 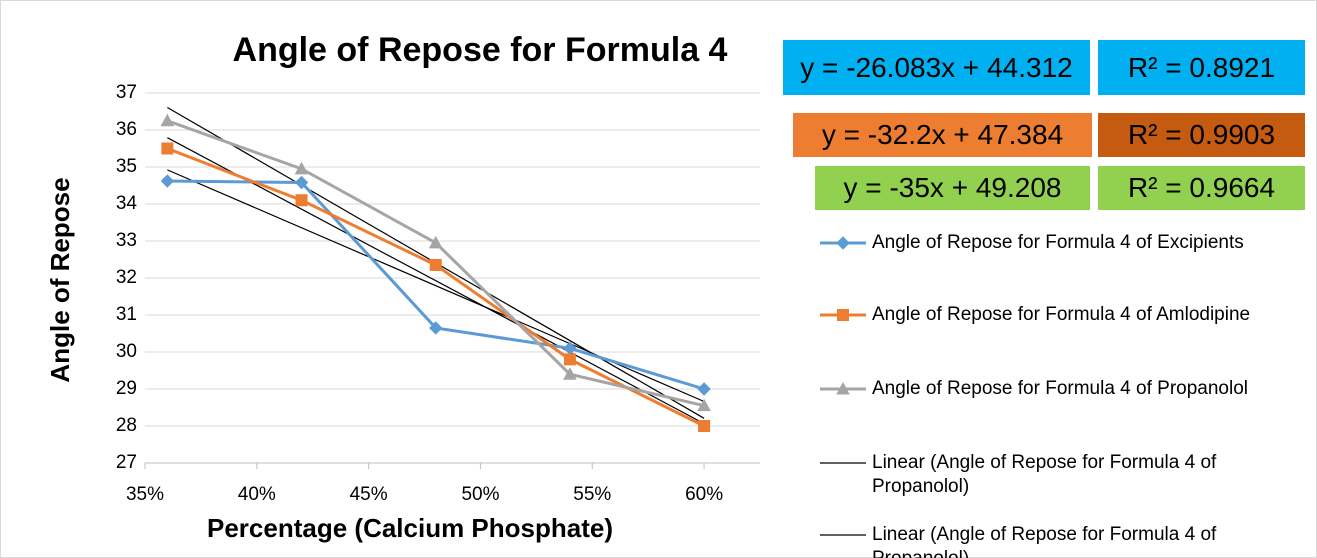 I want to click on y-tick-label: 27, so click(x=126, y=462).